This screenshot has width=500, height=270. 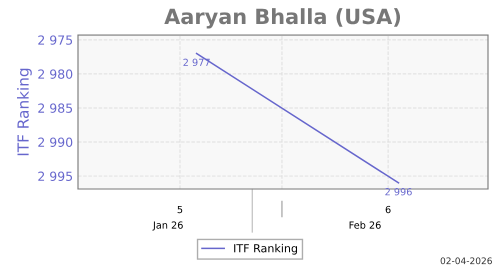 I want to click on y-tick-label: 2 980, so click(x=55, y=74).